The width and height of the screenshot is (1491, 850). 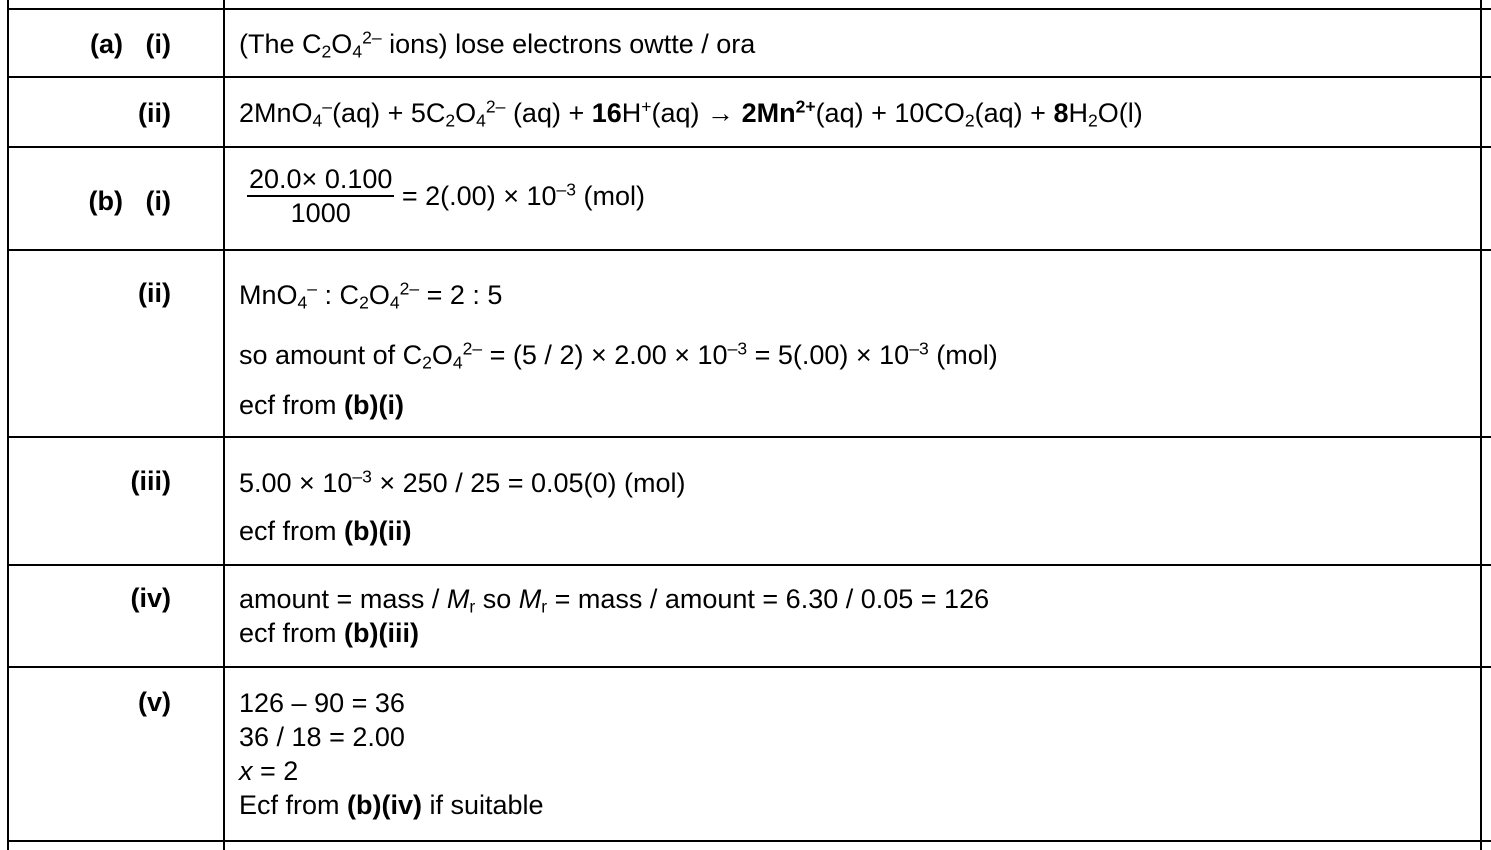 I want to click on question-label: (a) (i), so click(x=130, y=44).